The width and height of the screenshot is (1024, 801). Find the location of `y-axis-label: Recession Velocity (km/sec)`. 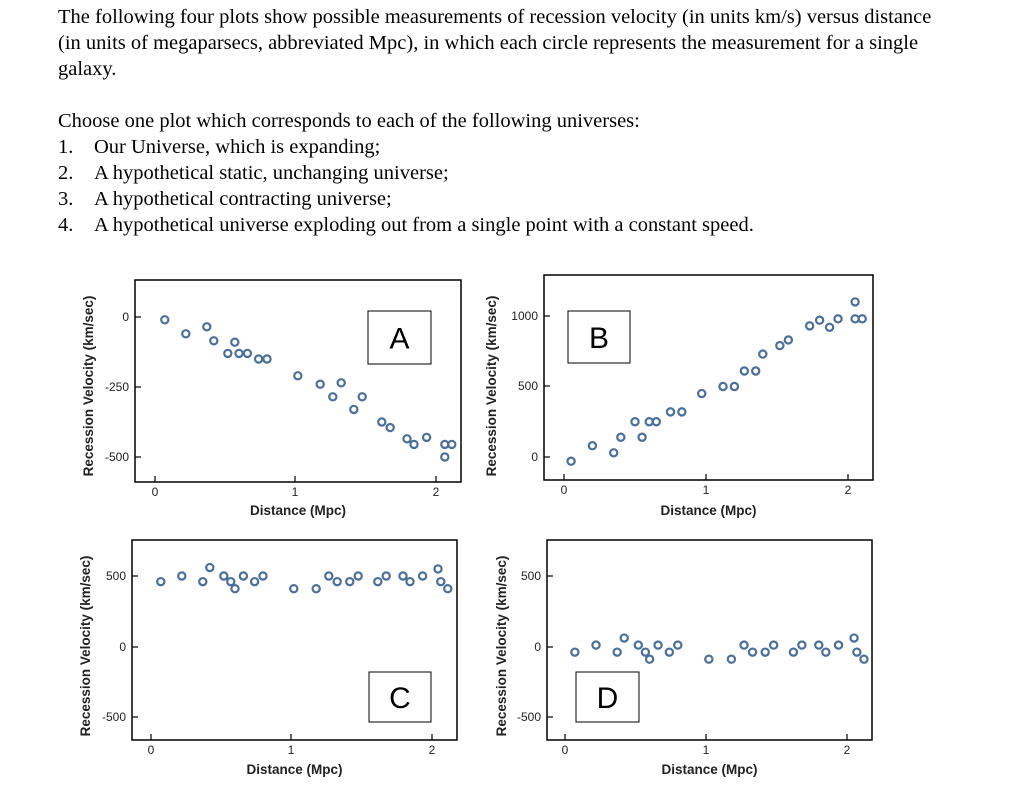

y-axis-label: Recession Velocity (km/sec) is located at coordinates (88, 386).